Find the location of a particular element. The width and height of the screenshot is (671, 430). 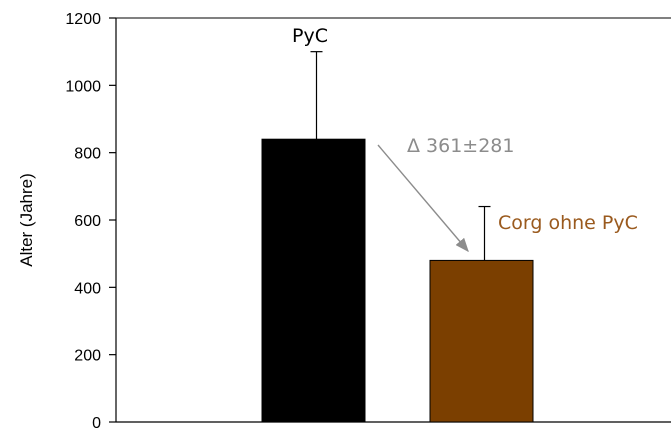

y-tick-label: 200 is located at coordinates (87, 356).